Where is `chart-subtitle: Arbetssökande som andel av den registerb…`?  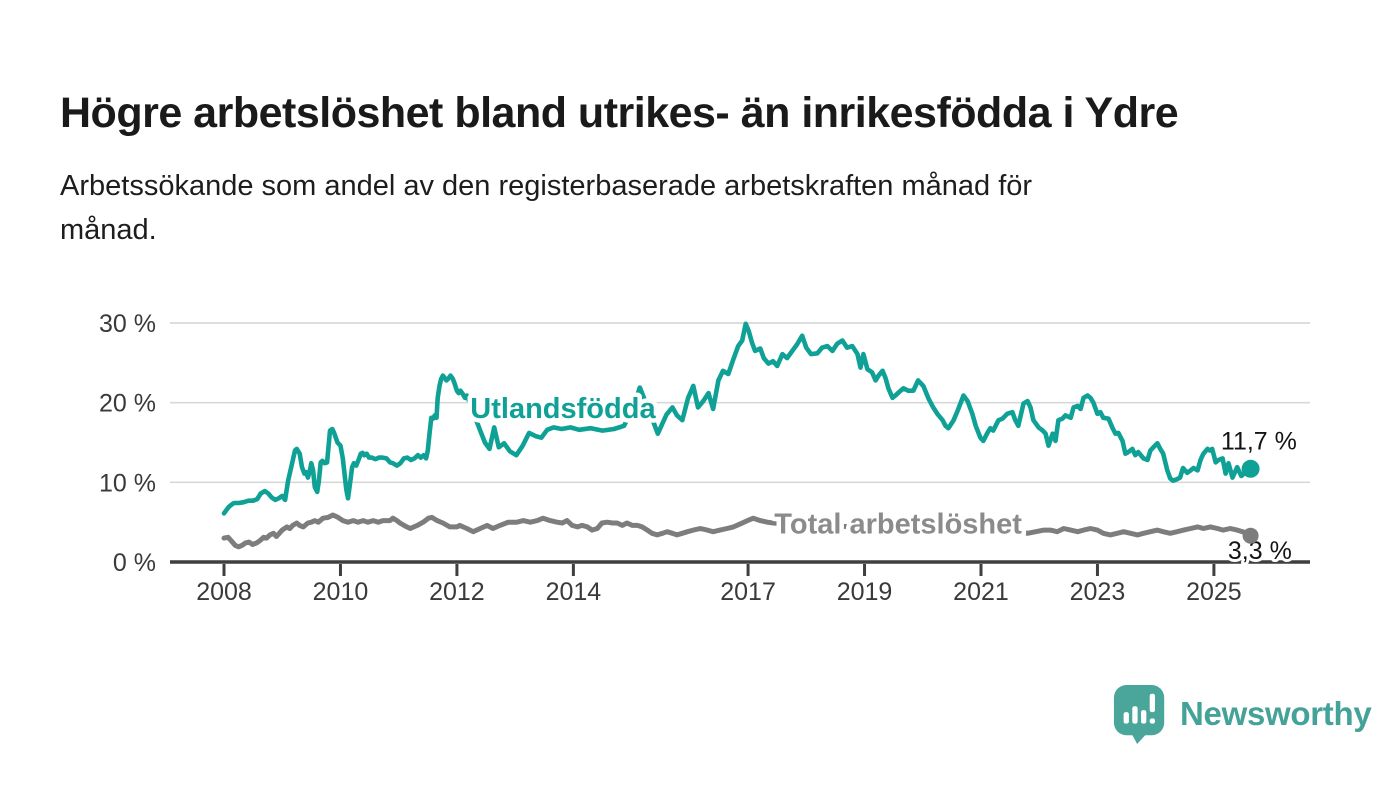 chart-subtitle: Arbetssökande som andel av den registerb… is located at coordinates (690, 208).